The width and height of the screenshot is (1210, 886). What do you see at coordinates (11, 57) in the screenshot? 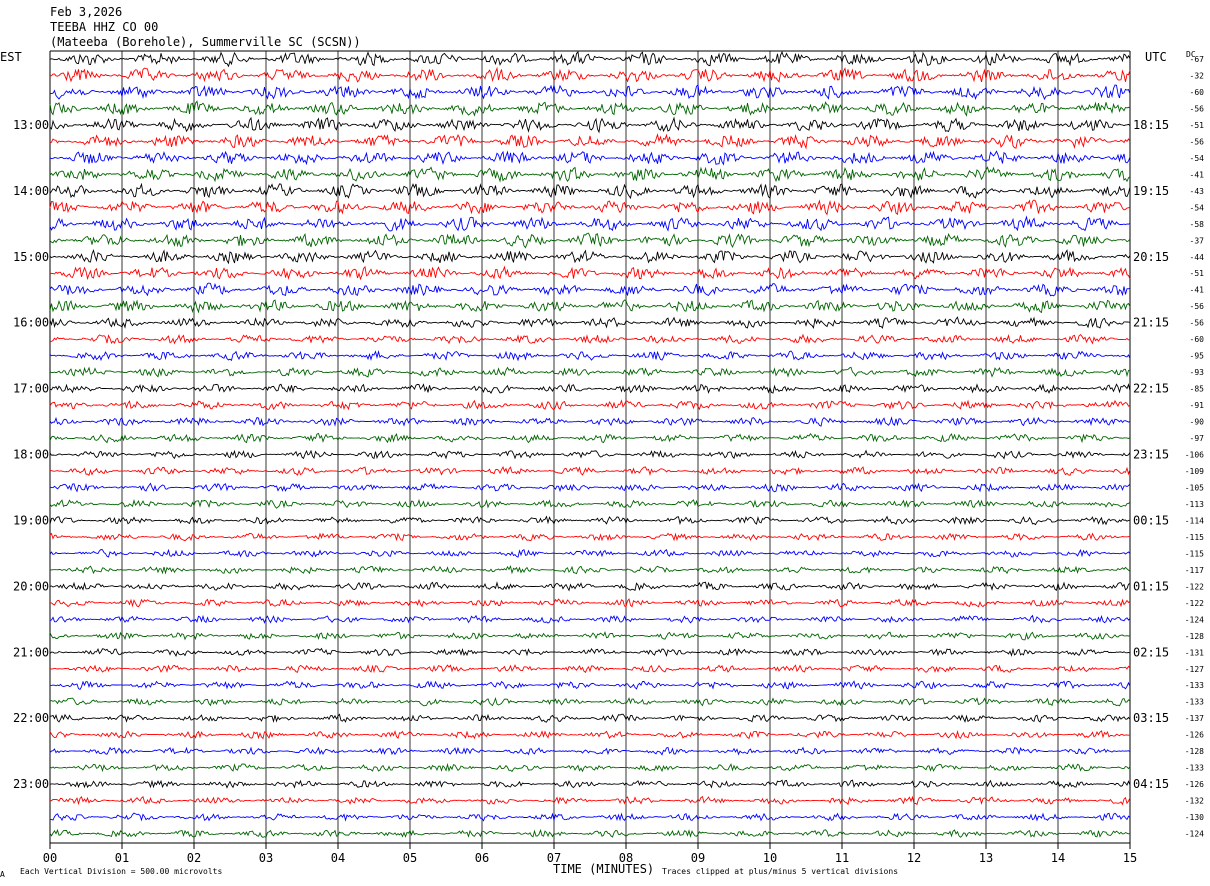
I see `left-timezone-label: EST` at bounding box center [11, 57].